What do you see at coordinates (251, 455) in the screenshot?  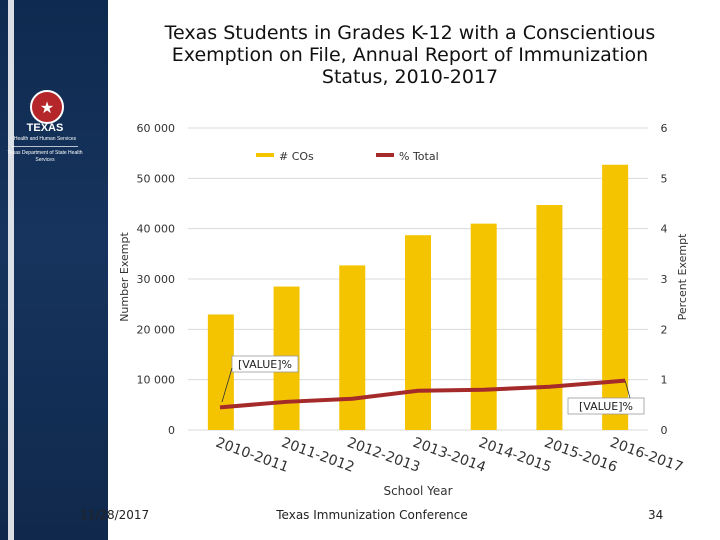 I see `x-tick-label: 2010-2011` at bounding box center [251, 455].